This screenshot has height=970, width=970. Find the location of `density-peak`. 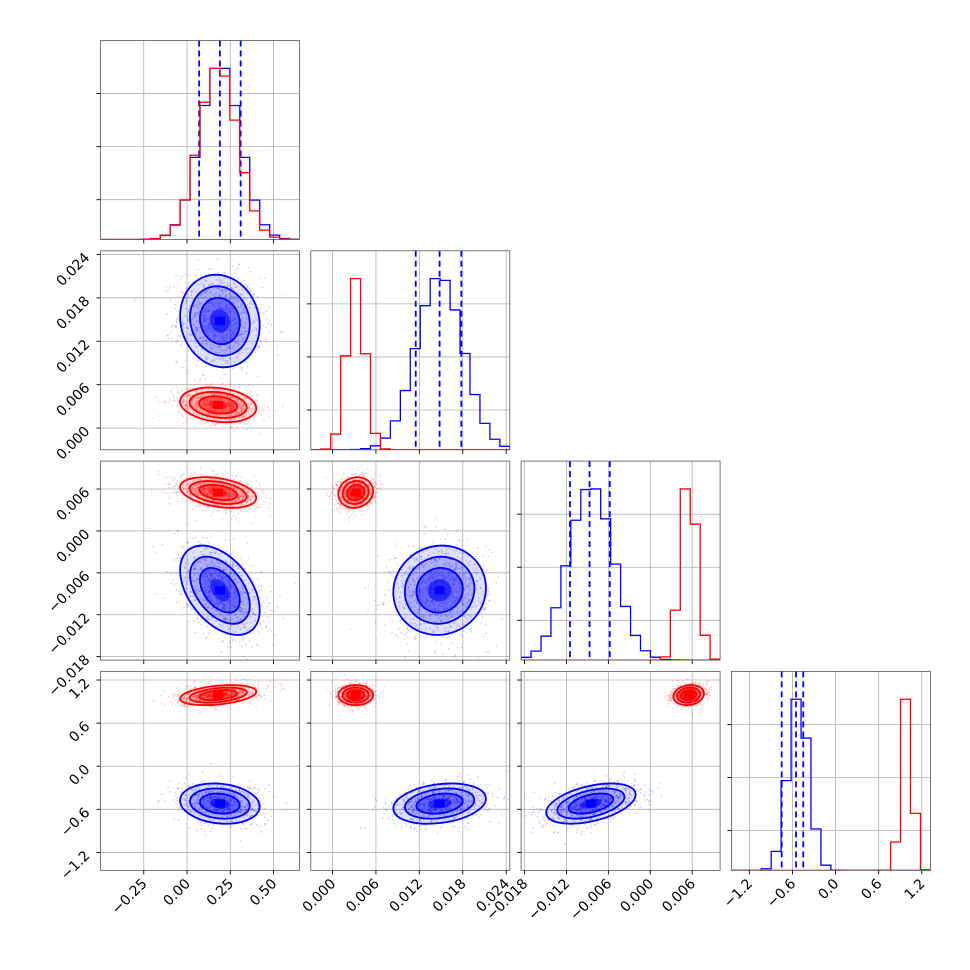

density-peak is located at coordinates (439, 590).